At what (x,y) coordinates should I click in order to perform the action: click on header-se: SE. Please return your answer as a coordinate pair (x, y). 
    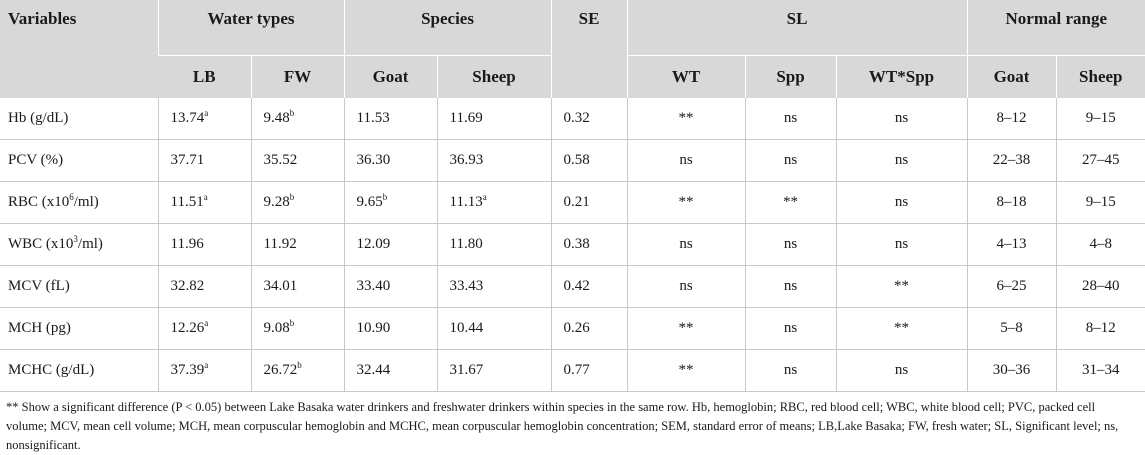
    Looking at the image, I should click on (589, 49).